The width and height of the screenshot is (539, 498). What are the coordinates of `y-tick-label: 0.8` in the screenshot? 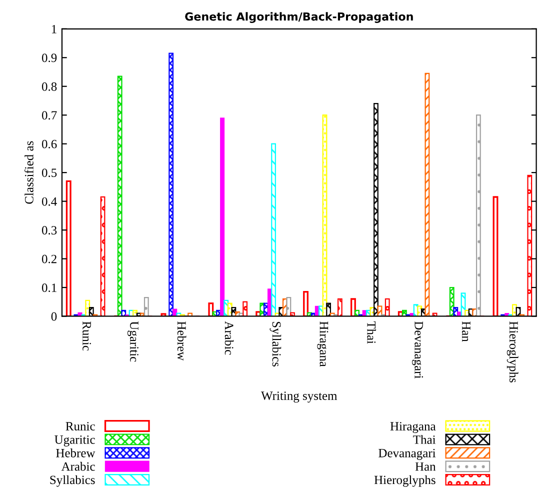 It's located at (49, 86).